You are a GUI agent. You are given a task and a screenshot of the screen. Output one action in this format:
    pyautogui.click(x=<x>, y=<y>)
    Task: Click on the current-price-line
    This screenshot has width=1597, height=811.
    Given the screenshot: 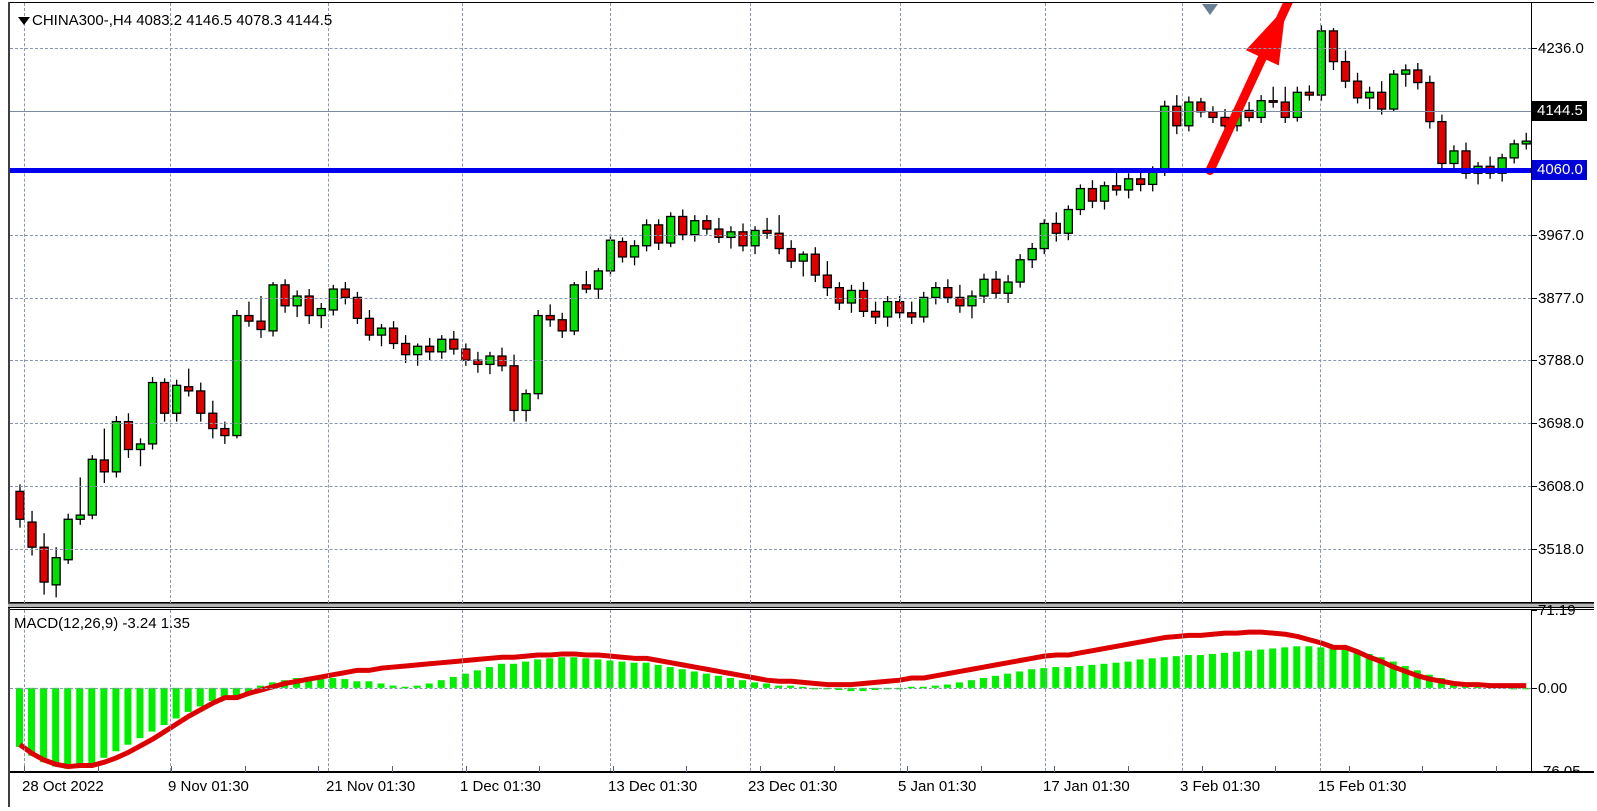 What is the action you would take?
    pyautogui.click(x=770, y=112)
    